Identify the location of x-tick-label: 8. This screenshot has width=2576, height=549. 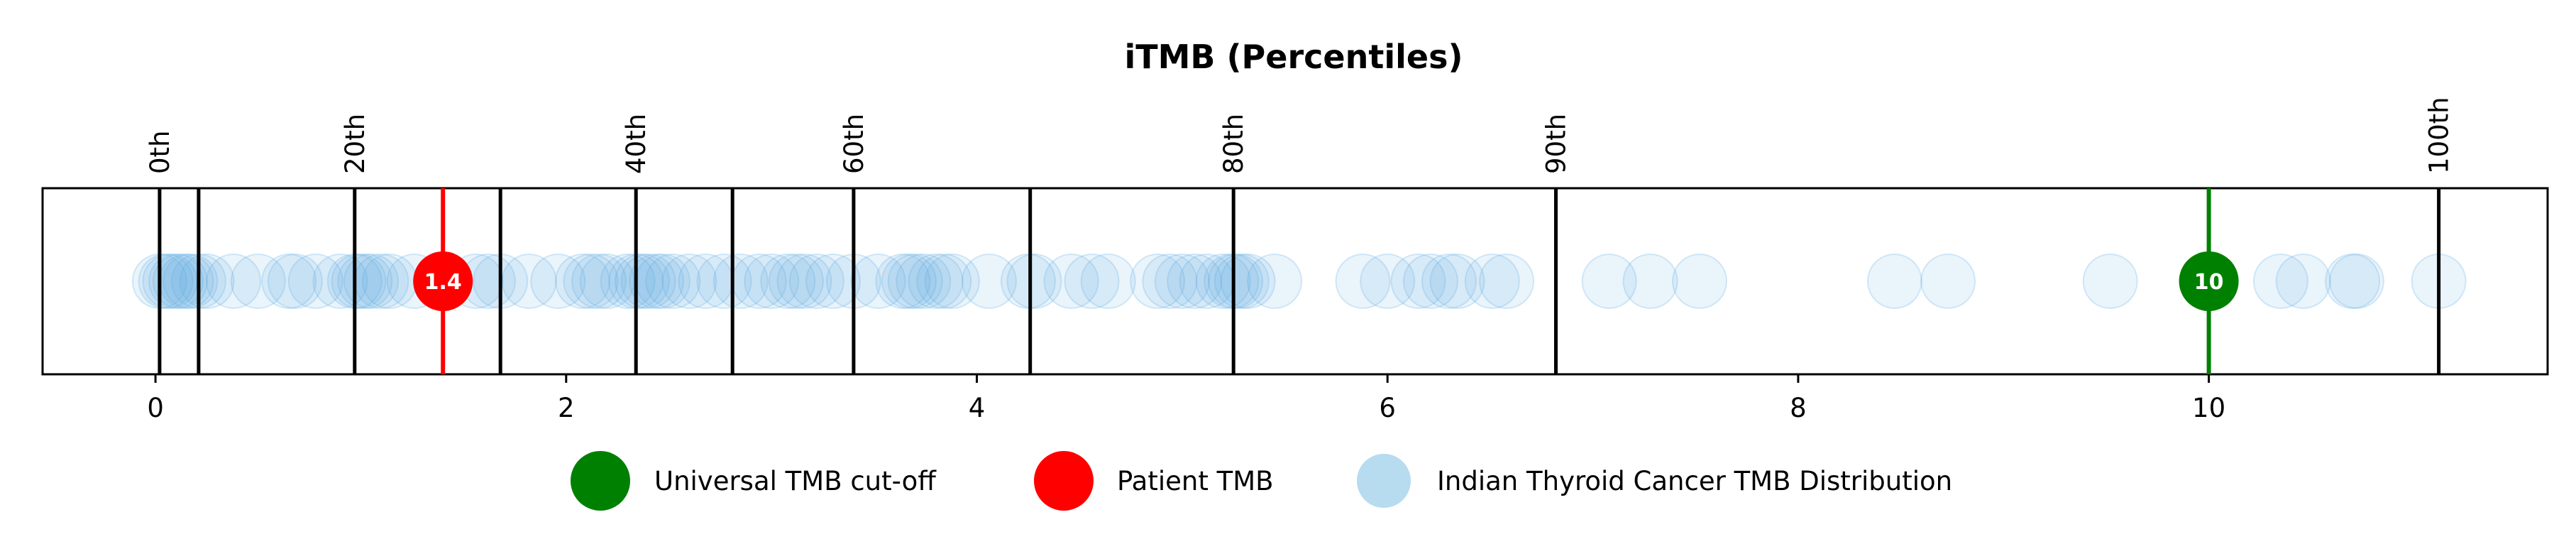
(1798, 408).